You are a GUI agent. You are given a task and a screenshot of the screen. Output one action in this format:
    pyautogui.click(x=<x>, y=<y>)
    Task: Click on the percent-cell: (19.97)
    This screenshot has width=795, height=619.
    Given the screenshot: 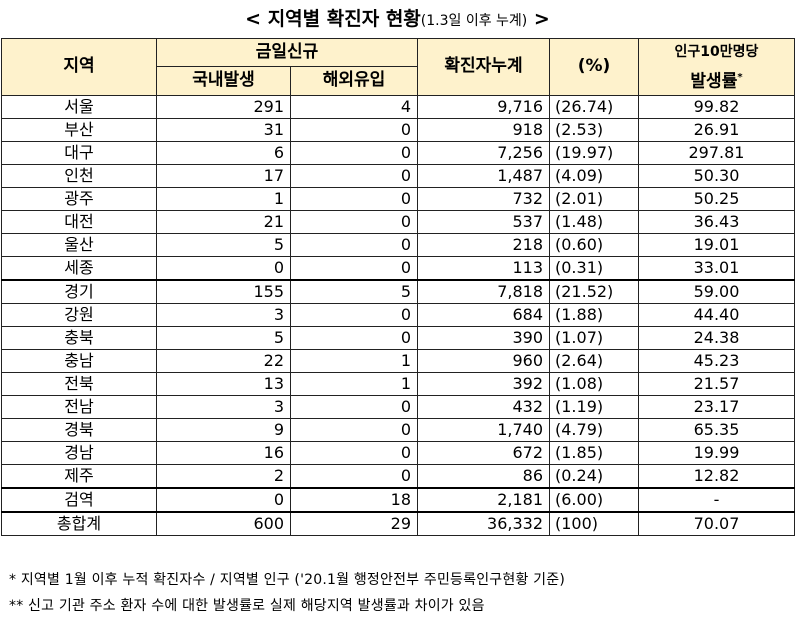 What is the action you would take?
    pyautogui.click(x=594, y=152)
    